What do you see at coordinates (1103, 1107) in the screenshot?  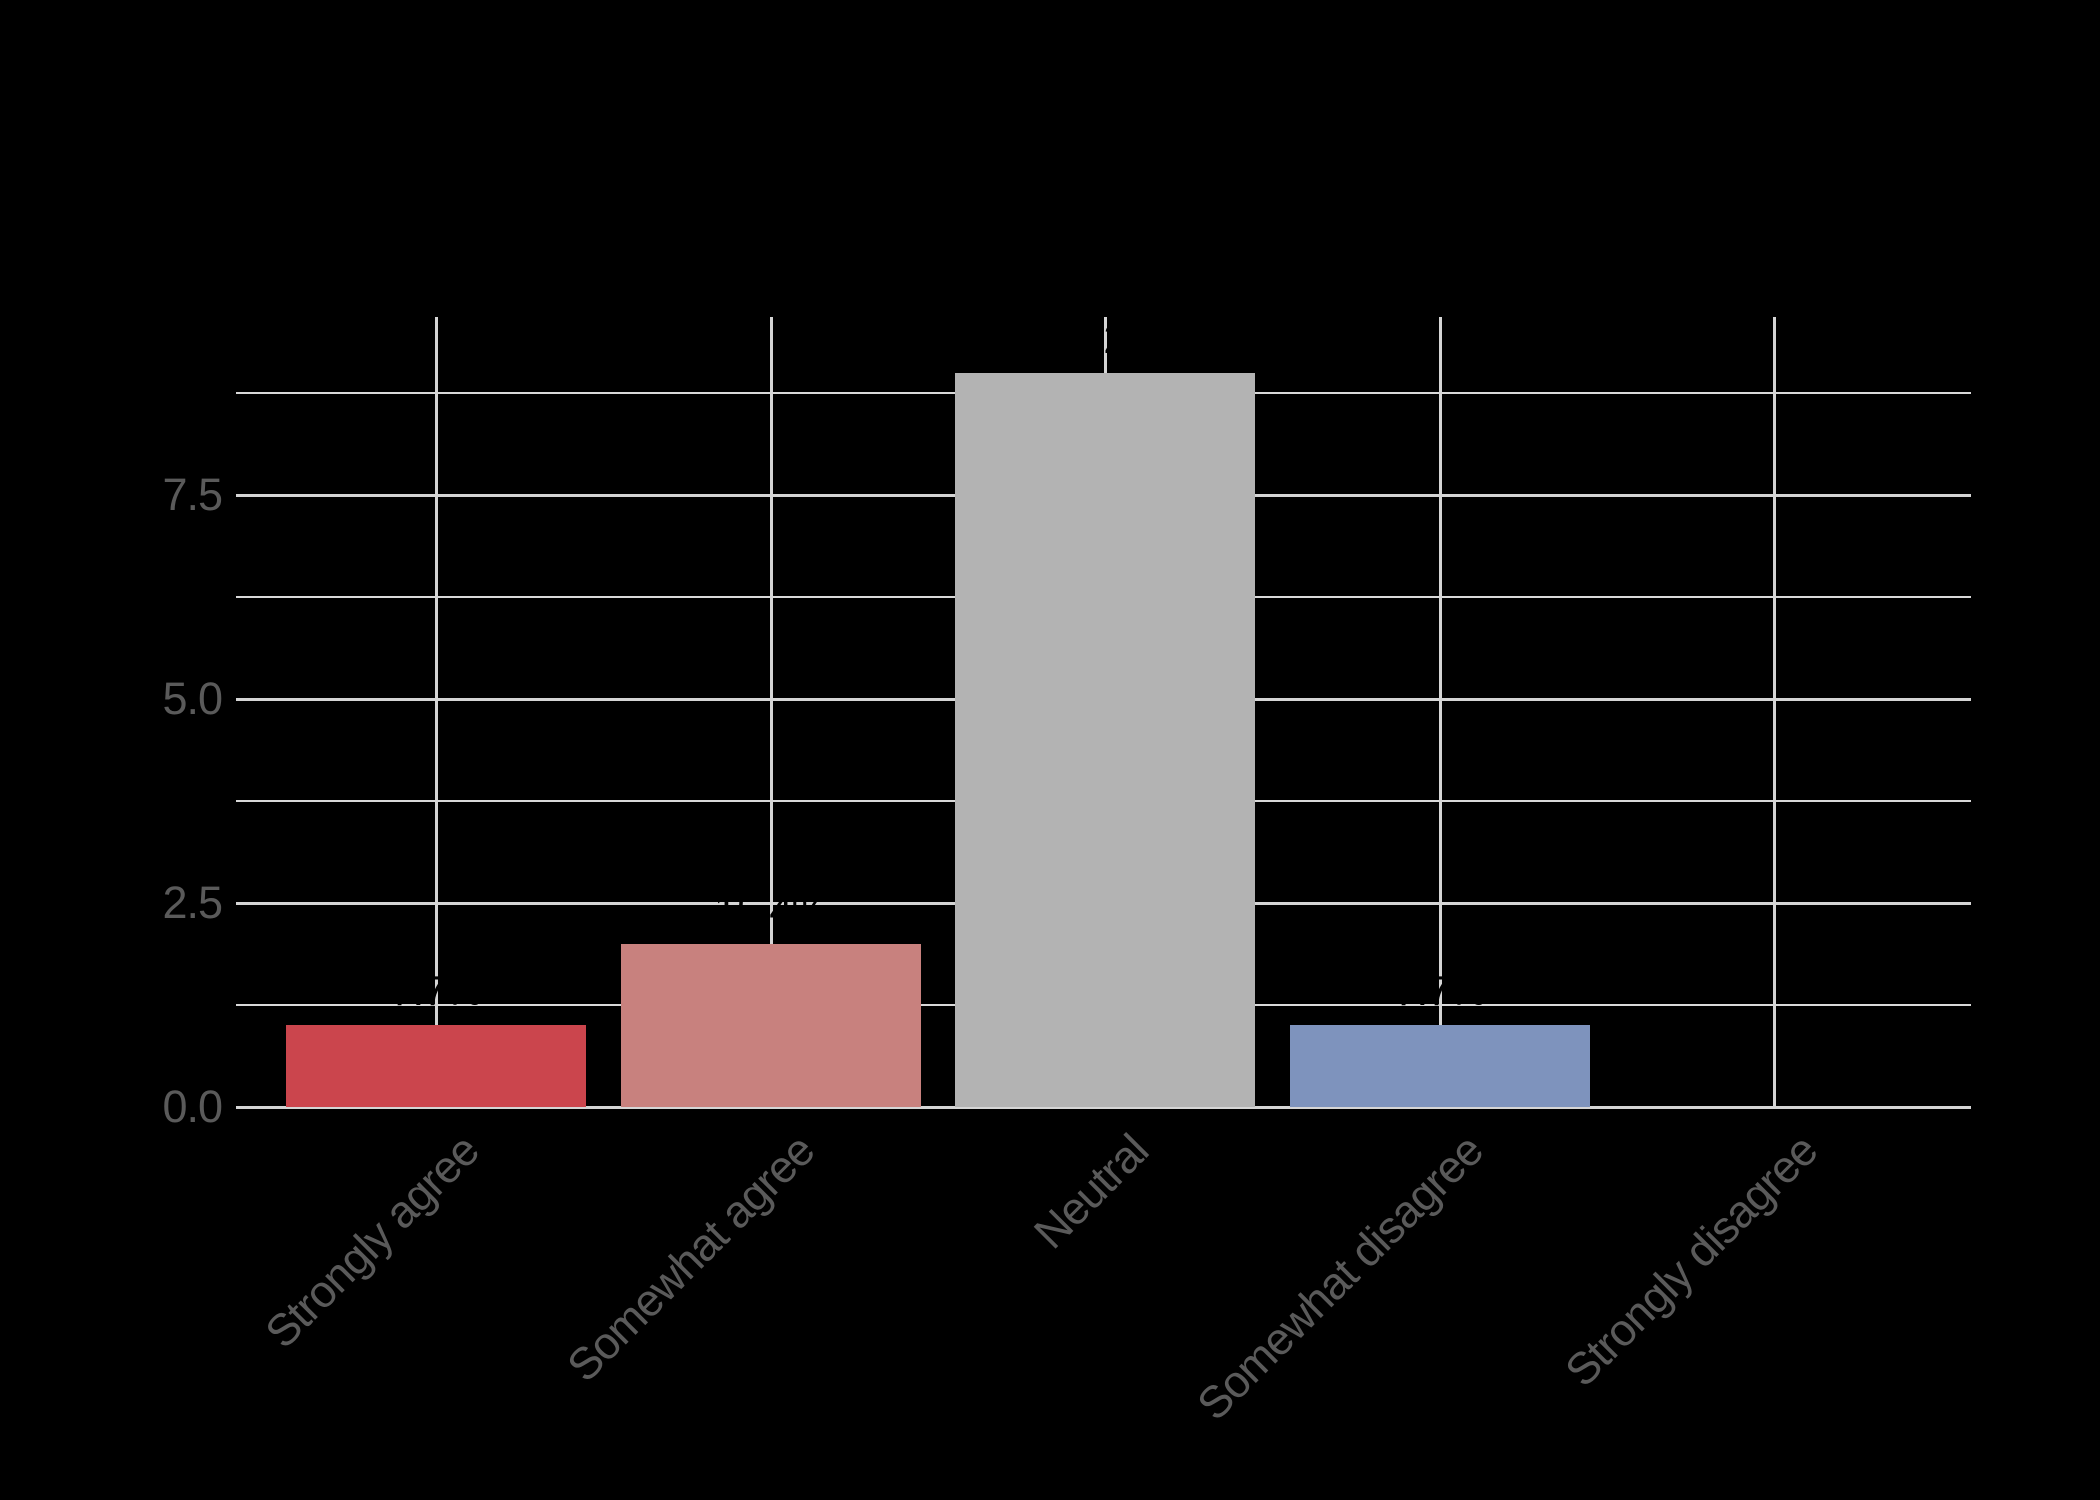 I see `h-major-gridline` at bounding box center [1103, 1107].